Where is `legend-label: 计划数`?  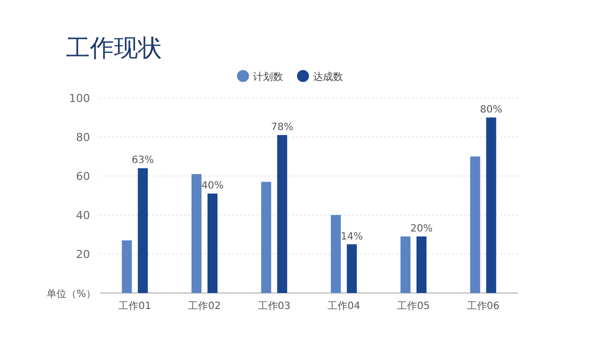
legend-label: 计划数 is located at coordinates (268, 77).